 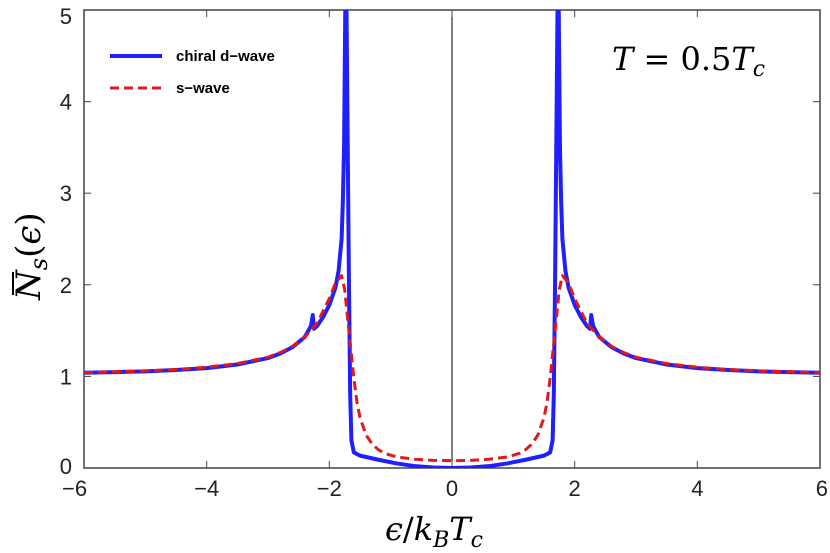 What do you see at coordinates (452, 488) in the screenshot?
I see `x-tick-label: 0` at bounding box center [452, 488].